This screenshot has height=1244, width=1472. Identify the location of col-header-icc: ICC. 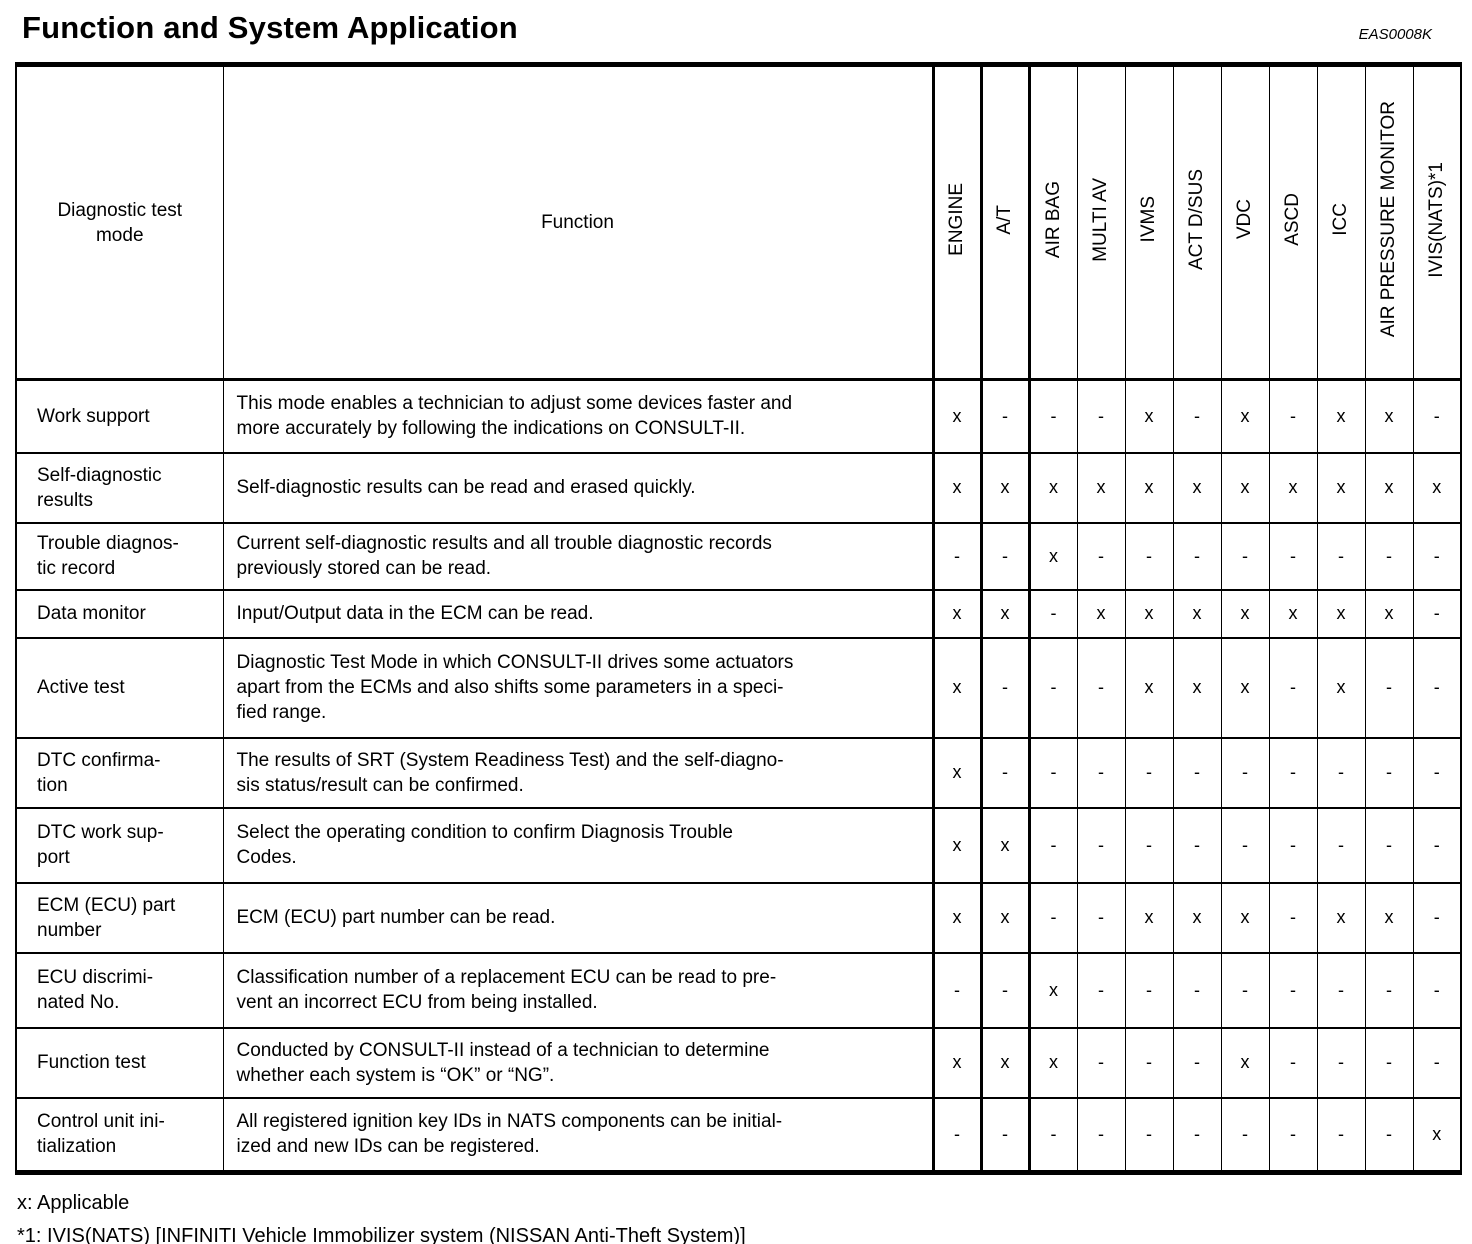
(1341, 222).